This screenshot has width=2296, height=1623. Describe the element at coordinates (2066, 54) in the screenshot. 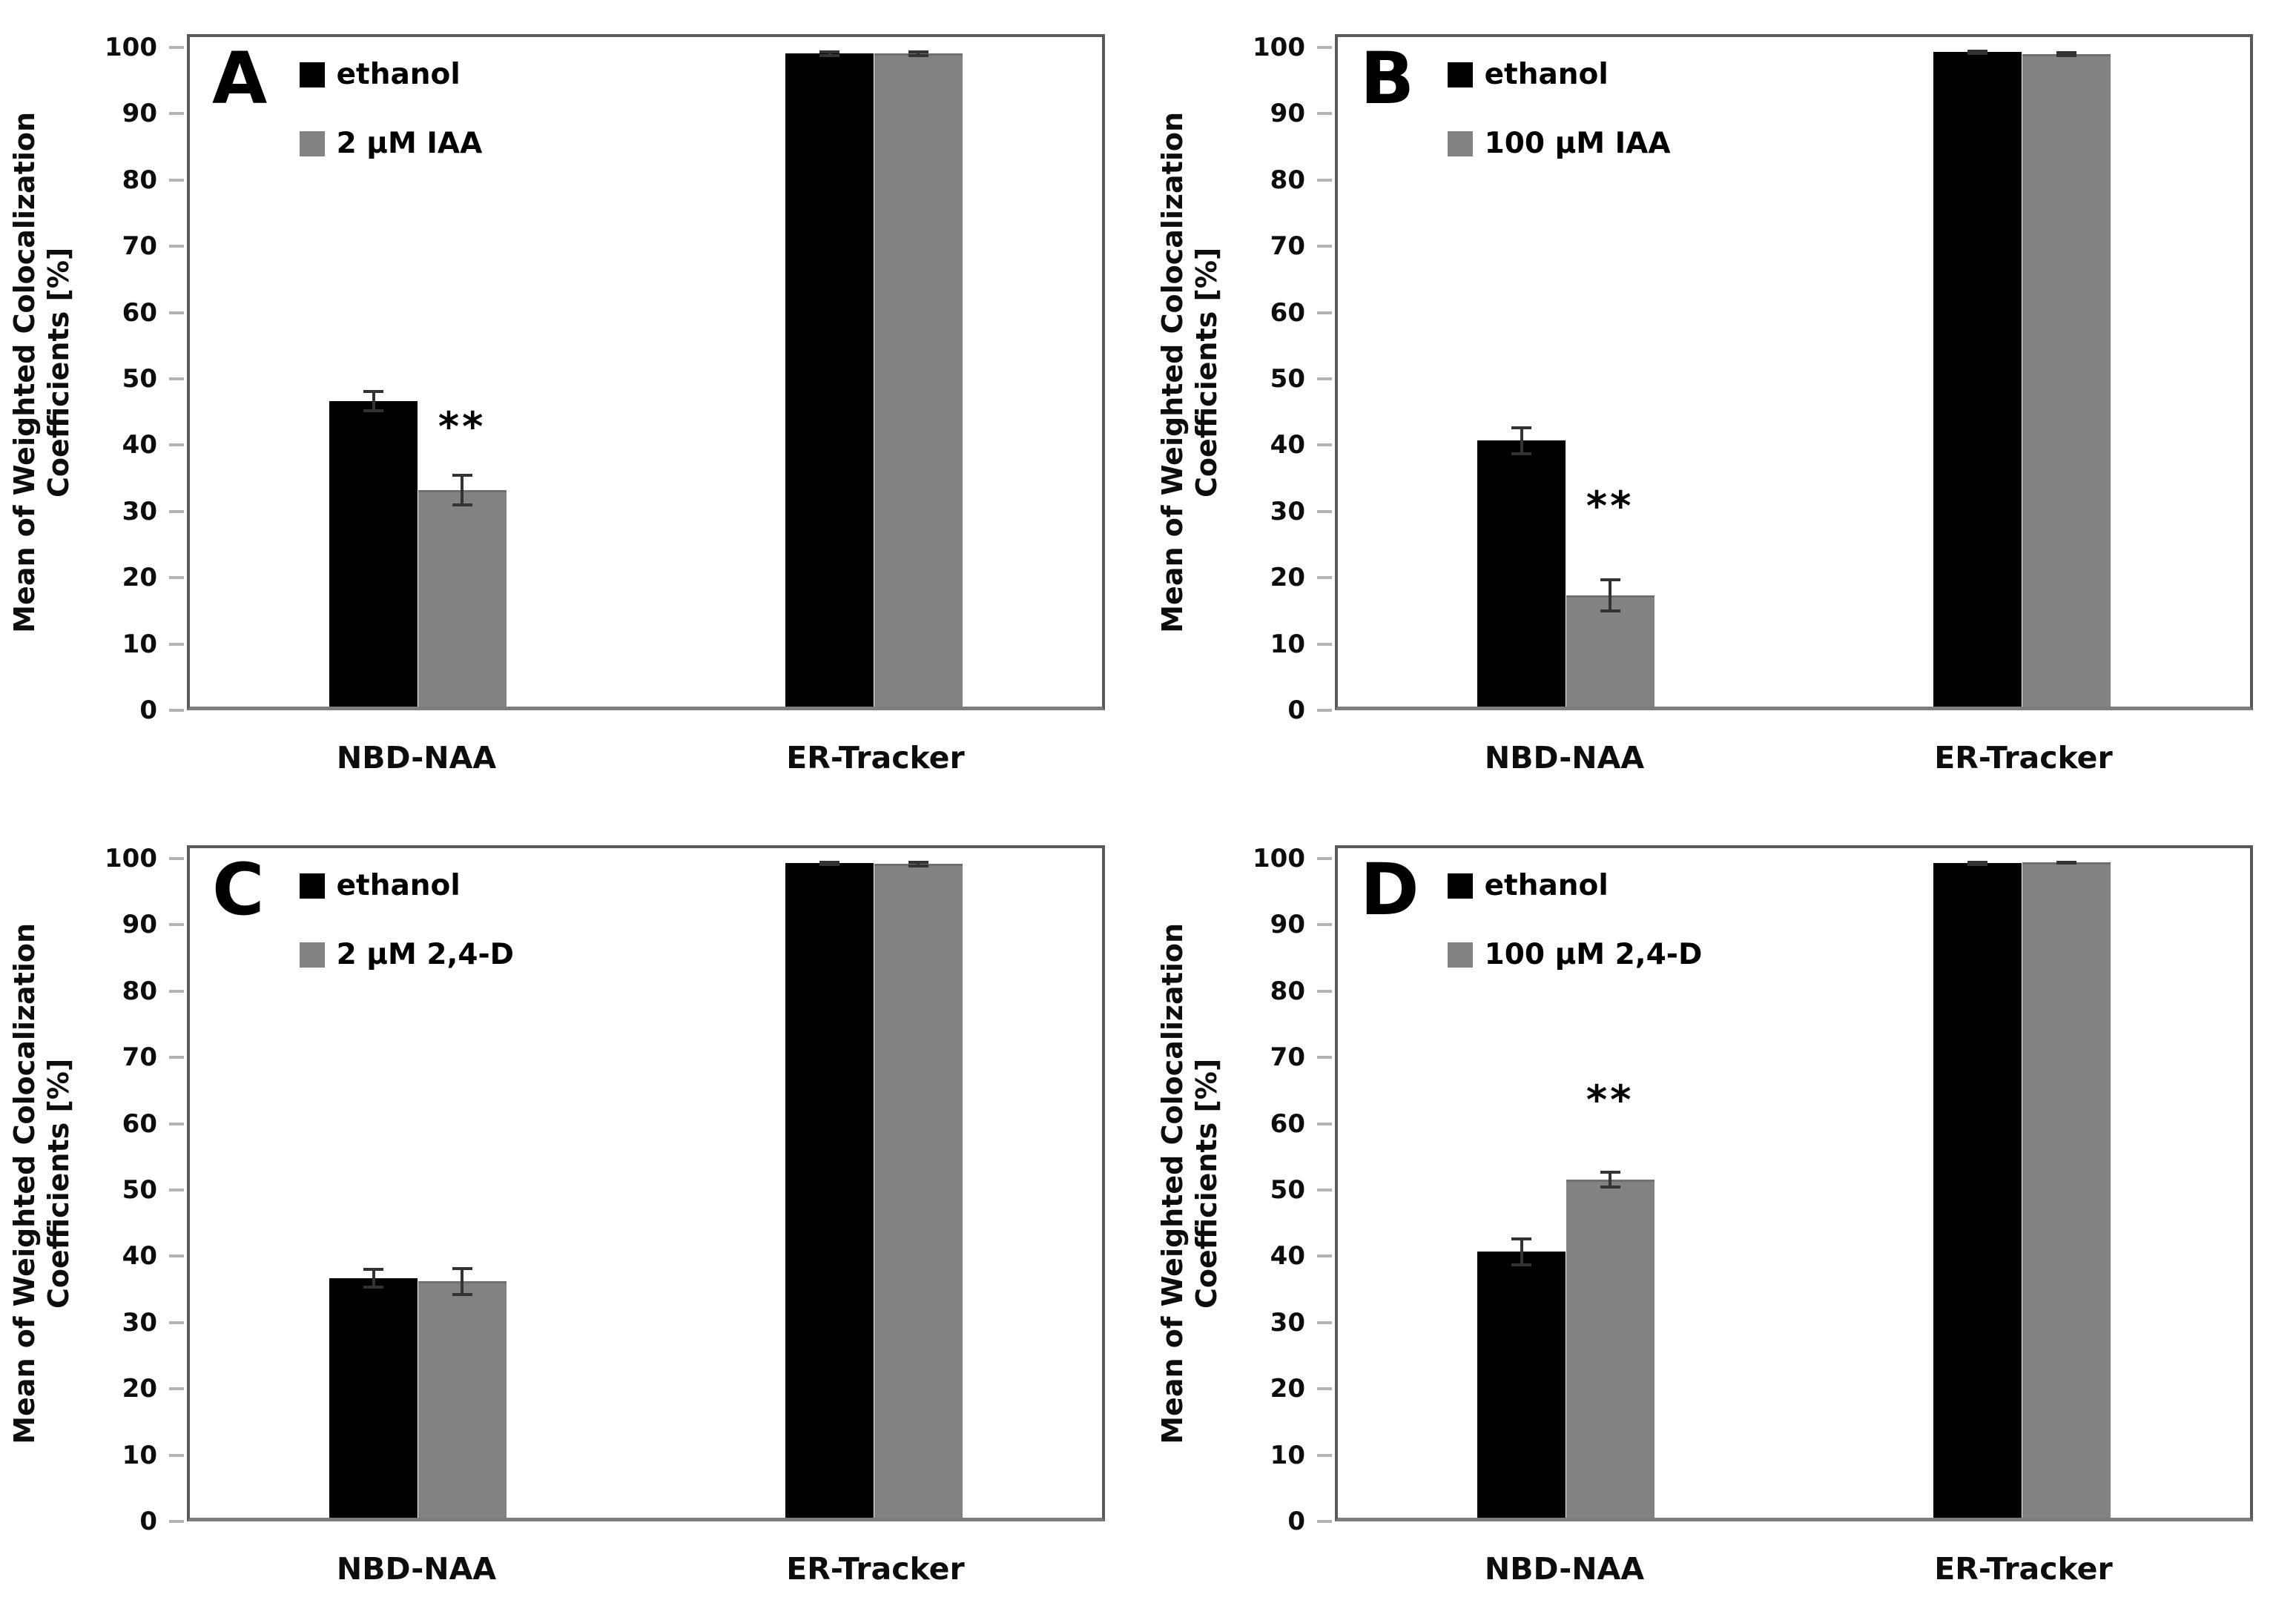

I see `error-bar-100-m-iaa-er-tracker` at that location.